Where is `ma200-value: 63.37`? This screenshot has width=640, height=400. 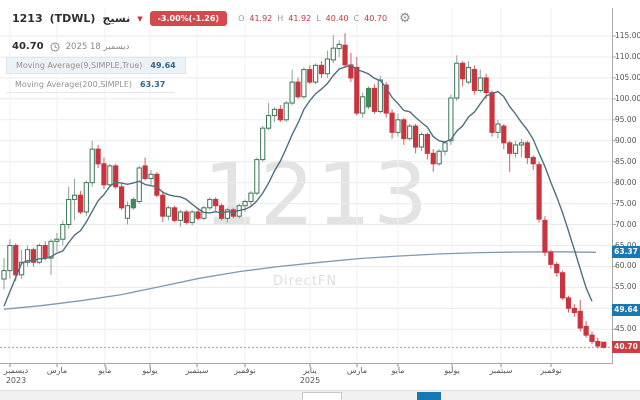
ma200-value: 63.37 is located at coordinates (153, 84).